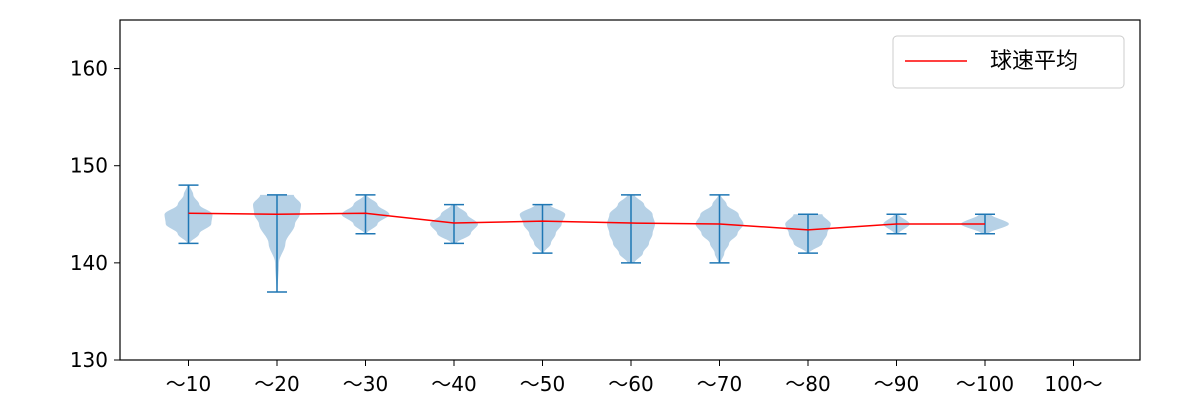 The height and width of the screenshot is (400, 1200). What do you see at coordinates (89, 69) in the screenshot?
I see `y-tick-label: 160` at bounding box center [89, 69].